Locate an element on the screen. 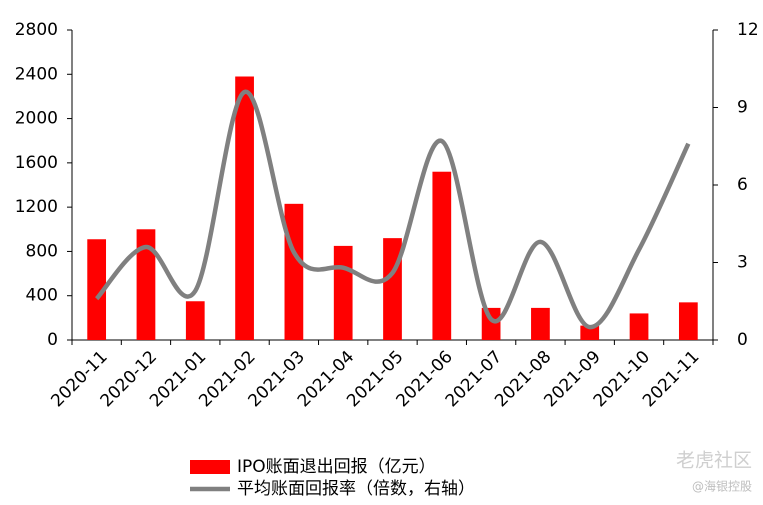  watermark-brand: 老虎社区 is located at coordinates (714, 461).